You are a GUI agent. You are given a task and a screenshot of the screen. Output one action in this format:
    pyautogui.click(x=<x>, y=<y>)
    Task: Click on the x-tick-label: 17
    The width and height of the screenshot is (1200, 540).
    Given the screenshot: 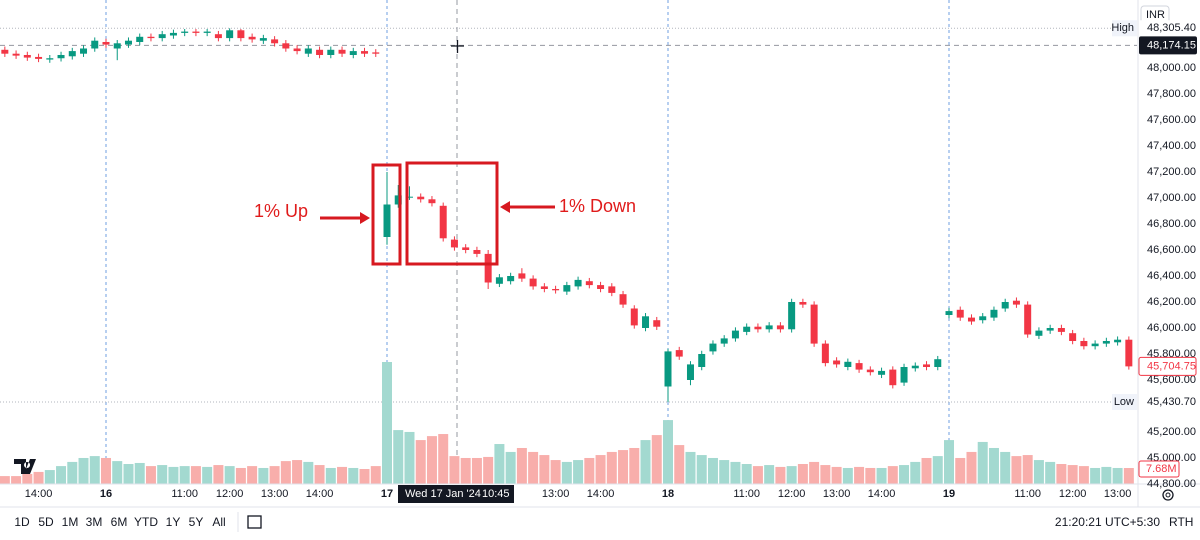 What is the action you would take?
    pyautogui.click(x=387, y=494)
    